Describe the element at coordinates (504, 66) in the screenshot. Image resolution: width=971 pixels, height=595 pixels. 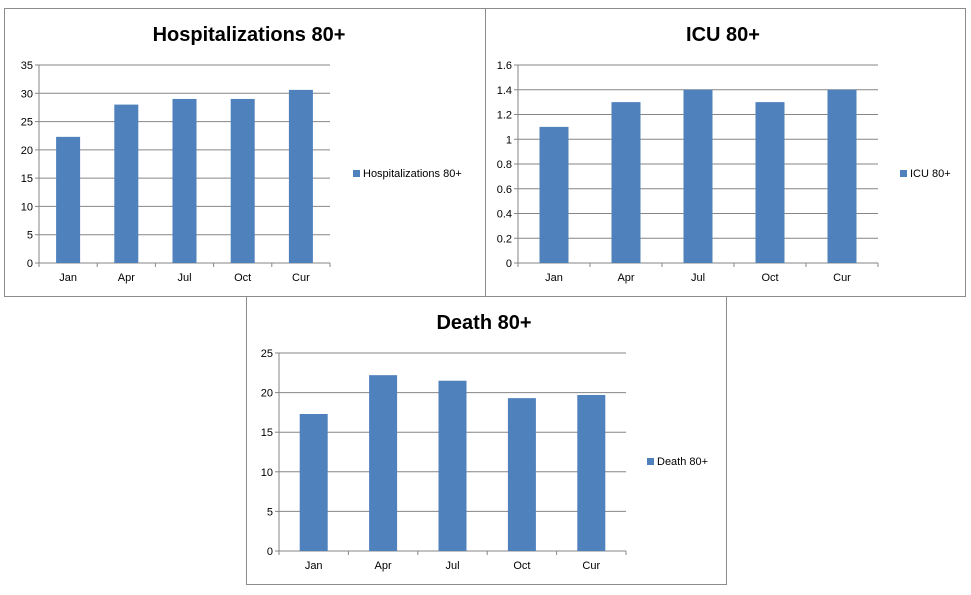
I see `y-tick-label: 1.6` at that location.